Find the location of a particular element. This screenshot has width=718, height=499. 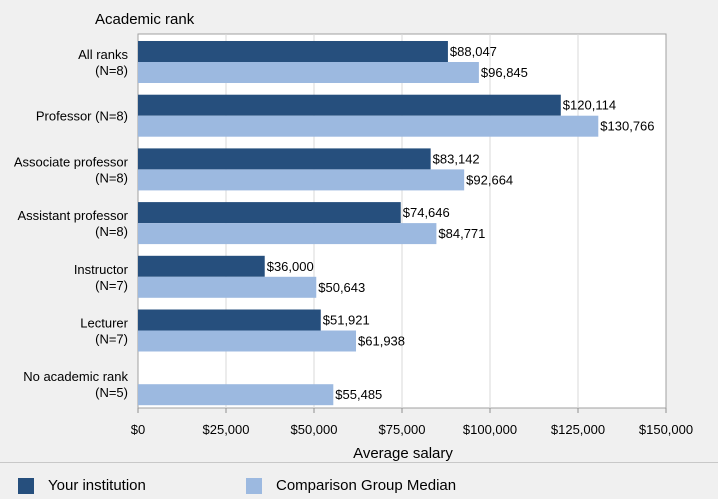

data-label: $55,485 is located at coordinates (358, 394).